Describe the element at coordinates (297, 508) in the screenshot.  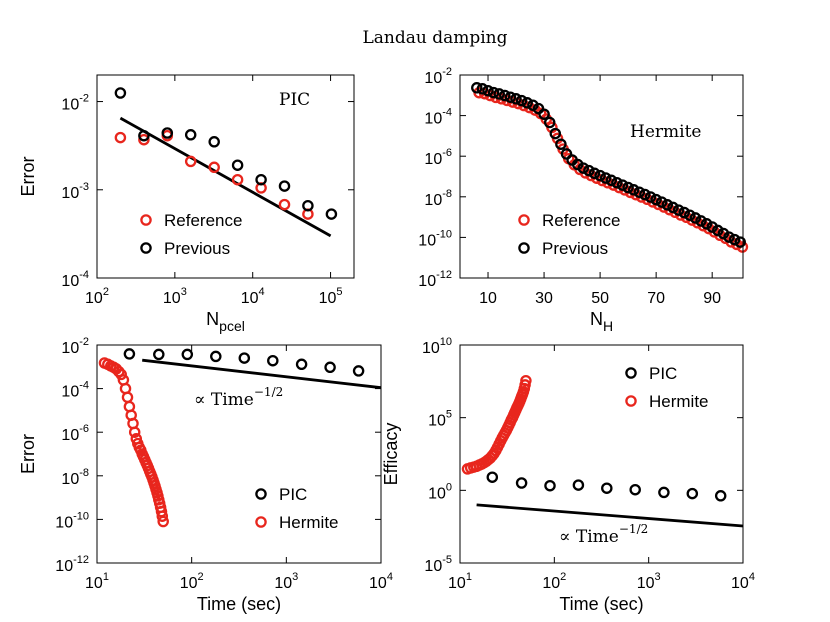
I see `time_error-legend: PIC Hermite` at that location.